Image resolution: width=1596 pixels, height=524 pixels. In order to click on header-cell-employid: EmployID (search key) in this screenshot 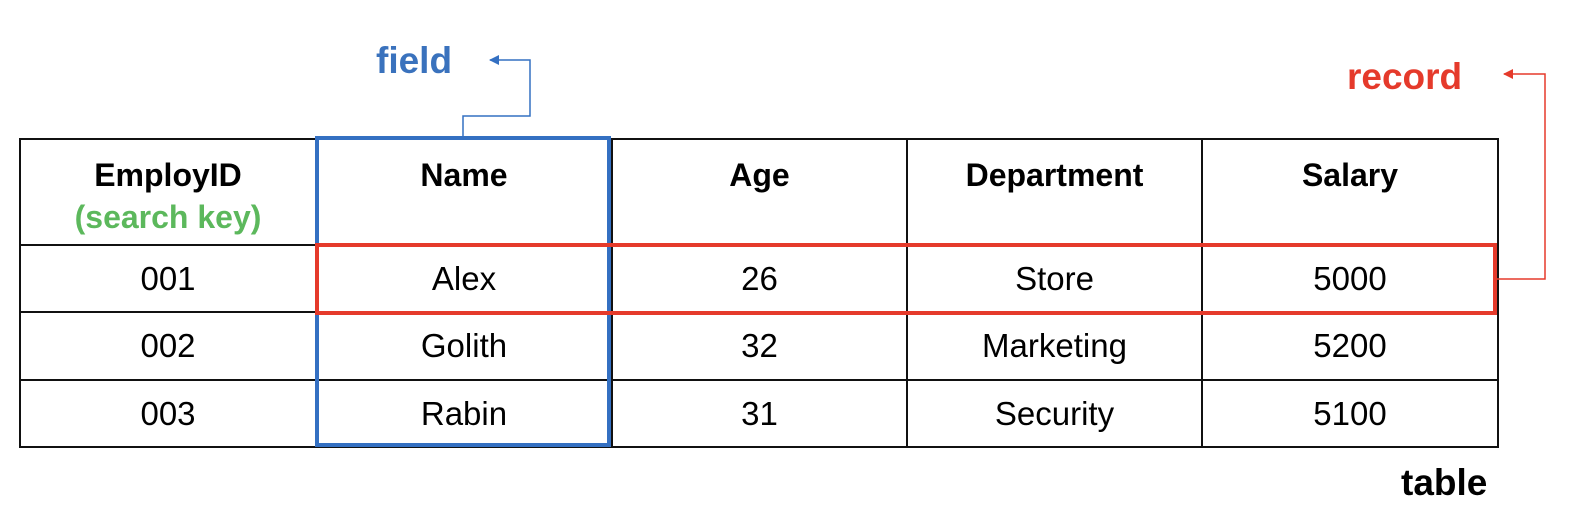, I will do `click(169, 193)`.